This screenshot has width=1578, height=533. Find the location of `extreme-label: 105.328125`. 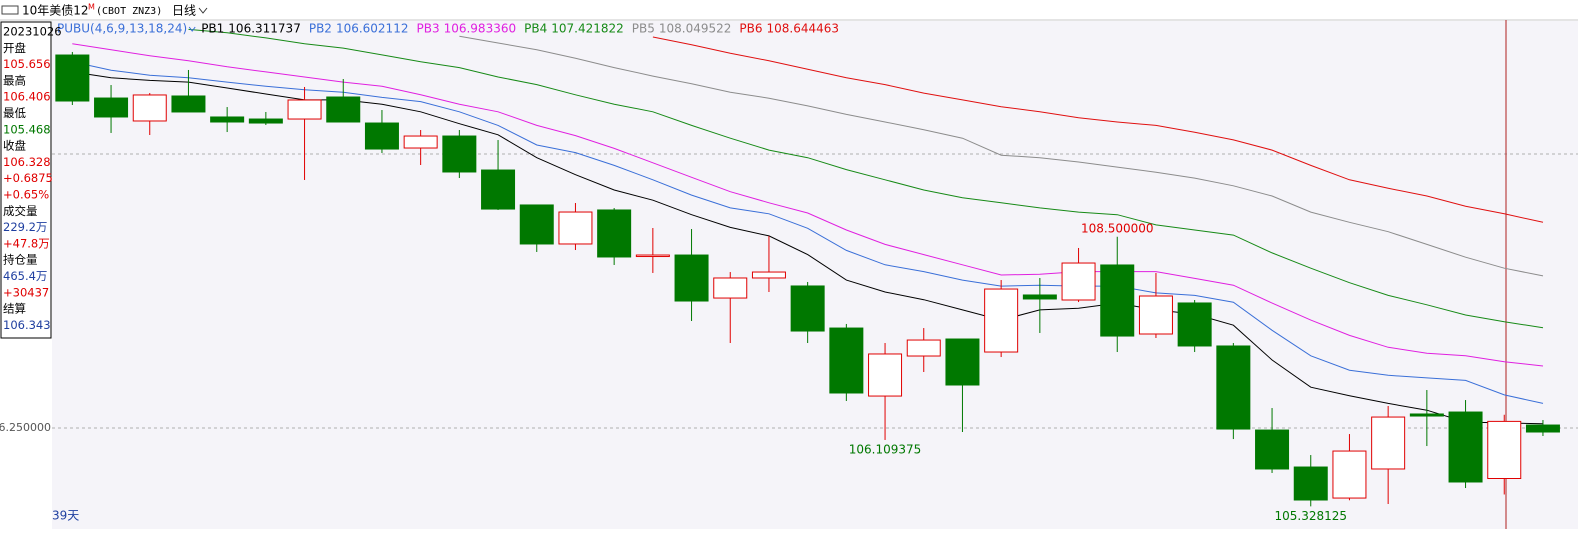

extreme-label: 105.328125 is located at coordinates (1310, 516).